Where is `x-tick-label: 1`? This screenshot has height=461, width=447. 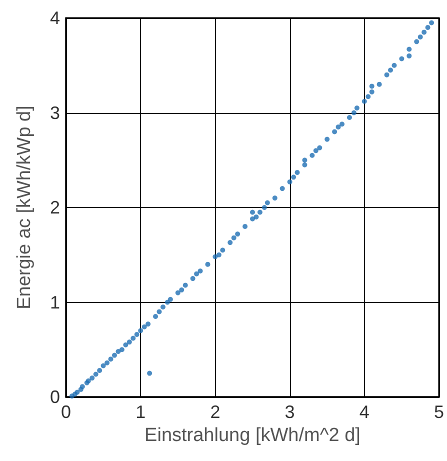 x-tick-label: 1 is located at coordinates (141, 412).